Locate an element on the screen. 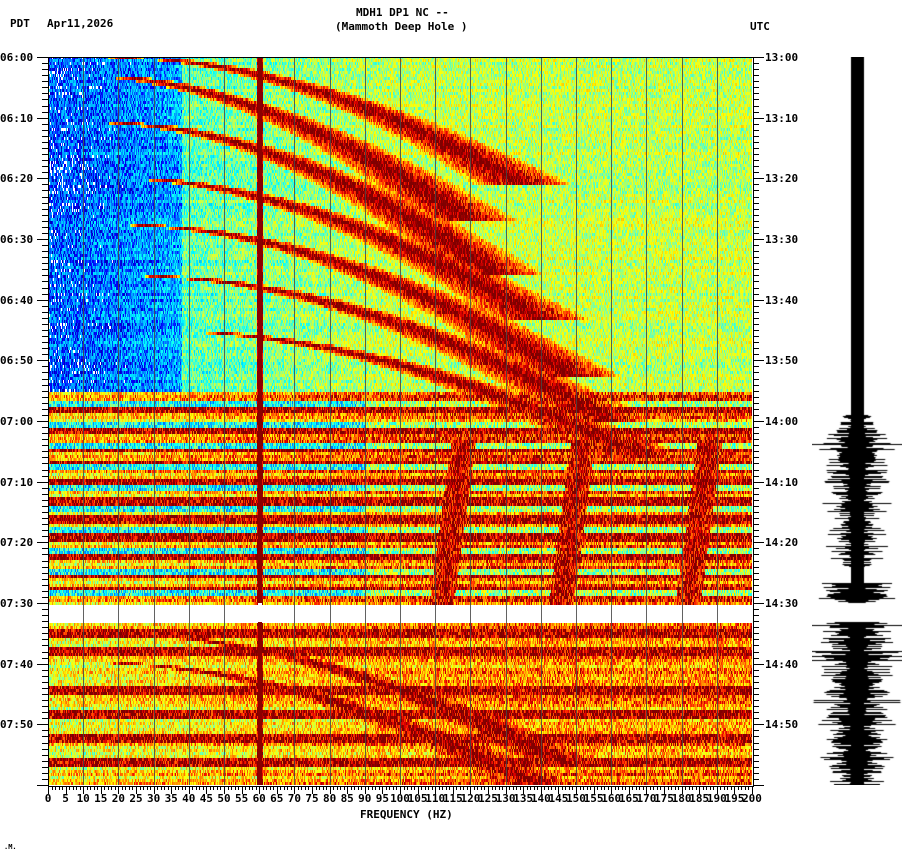 Image resolution: width=902 pixels, height=864 pixels. freq-label: 105 is located at coordinates (417, 798).